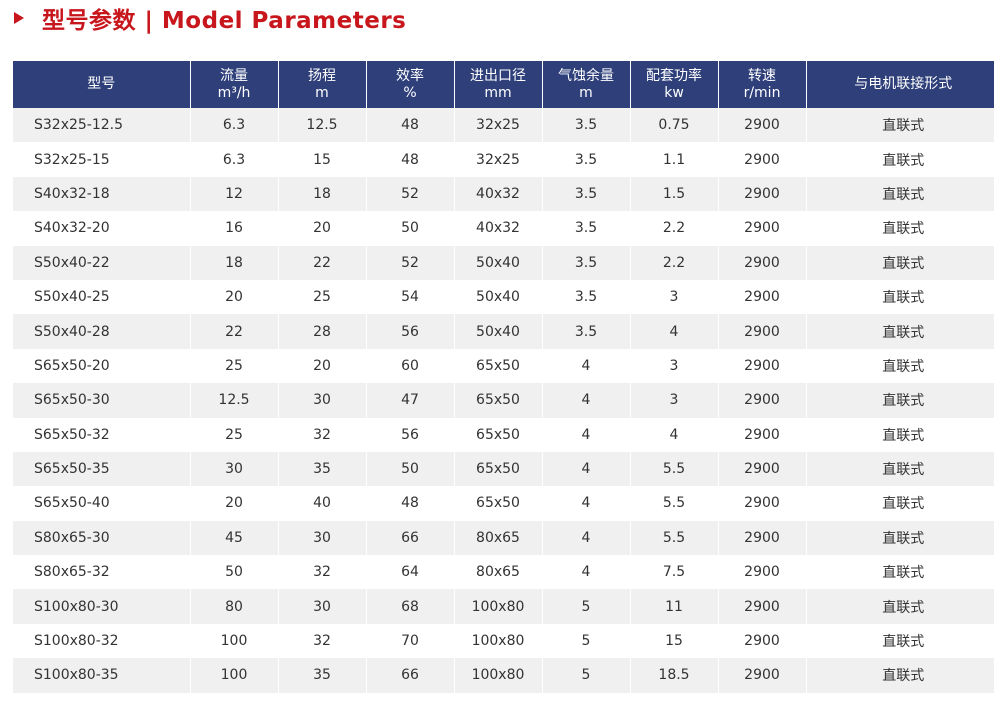 The height and width of the screenshot is (725, 994). Describe the element at coordinates (674, 675) in the screenshot. I see `table-cell: 18.5` at that location.